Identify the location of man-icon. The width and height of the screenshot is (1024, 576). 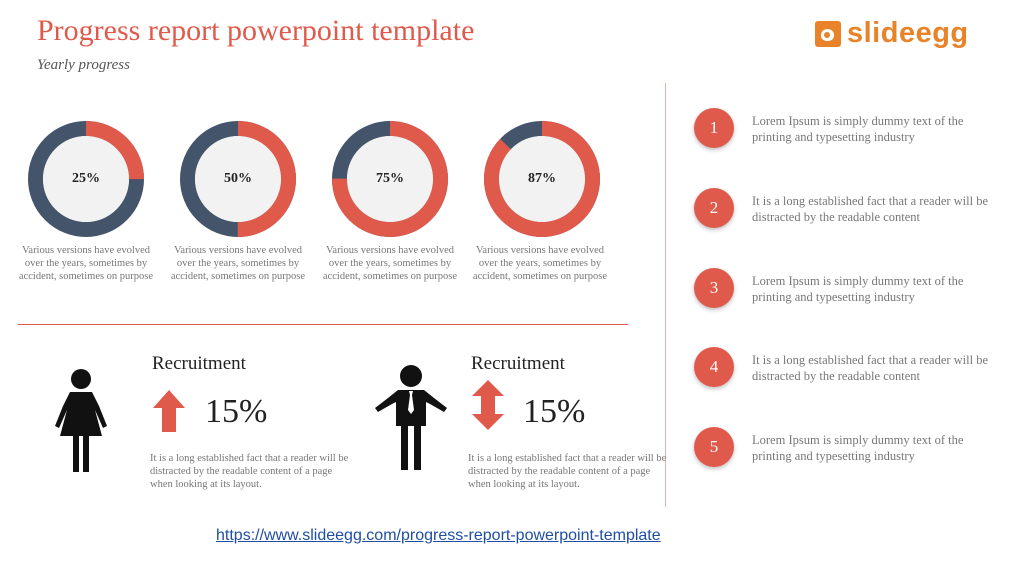
(411, 417).